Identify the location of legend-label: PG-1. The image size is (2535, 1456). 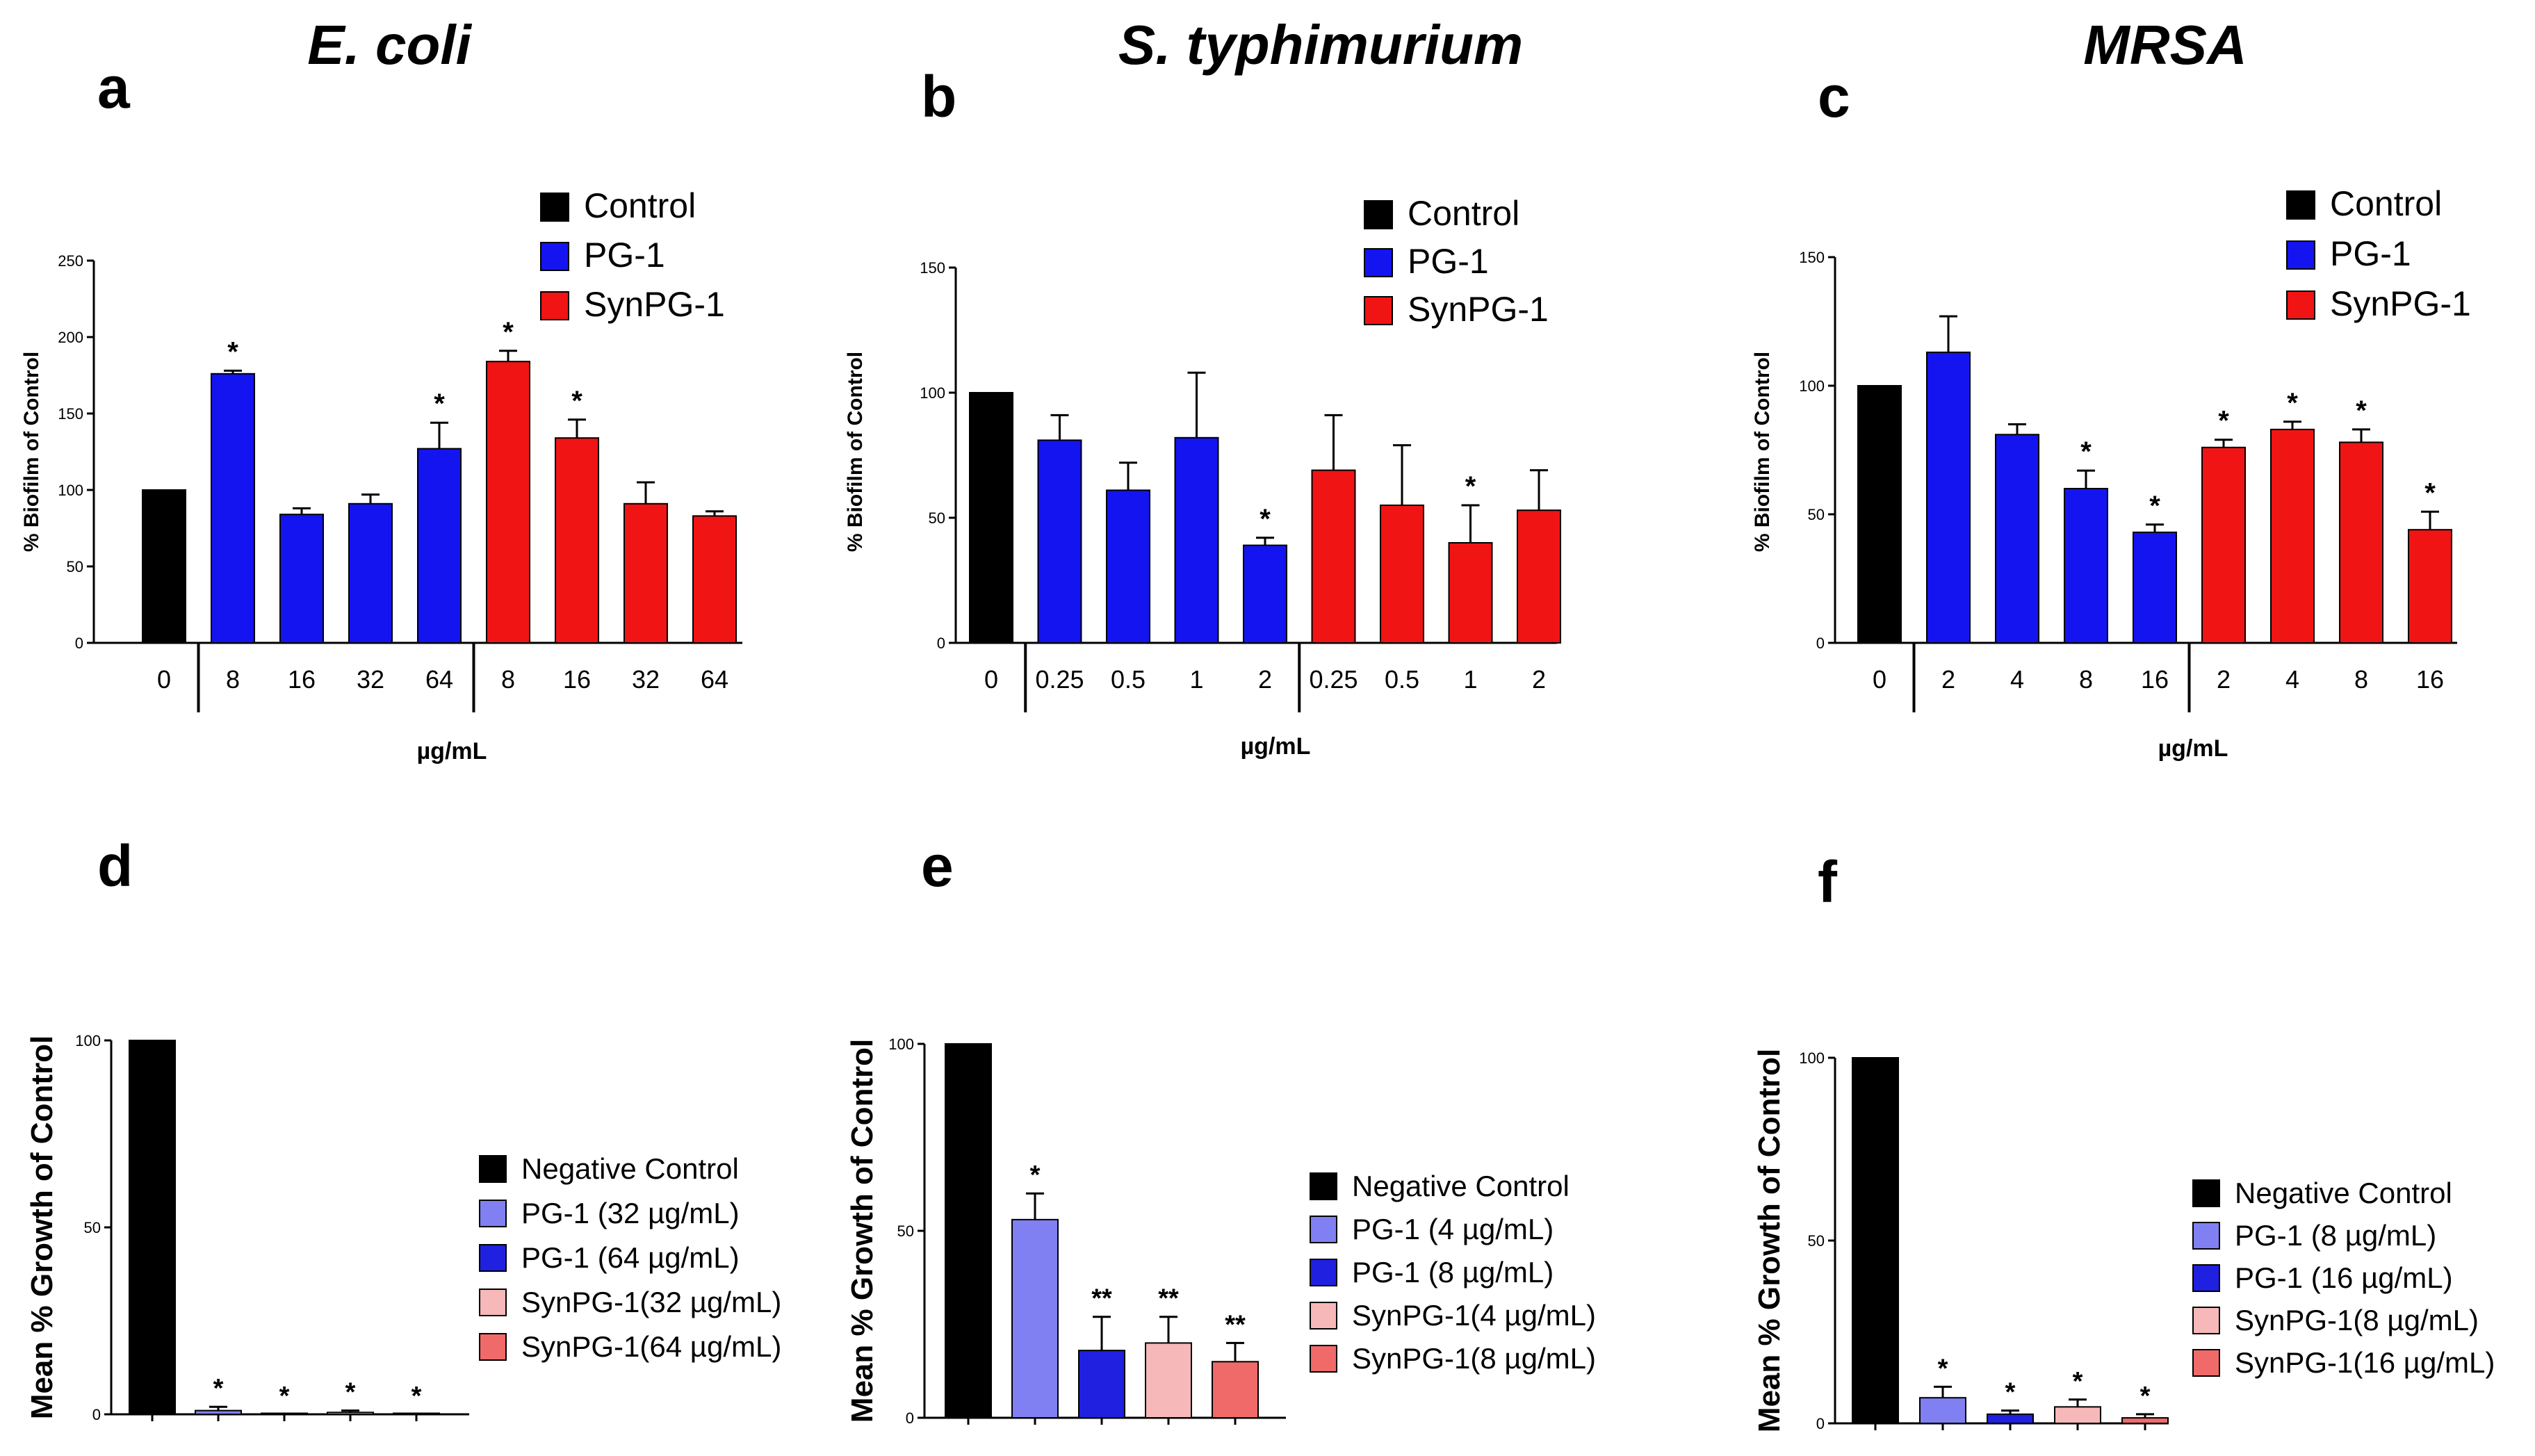
(625, 255).